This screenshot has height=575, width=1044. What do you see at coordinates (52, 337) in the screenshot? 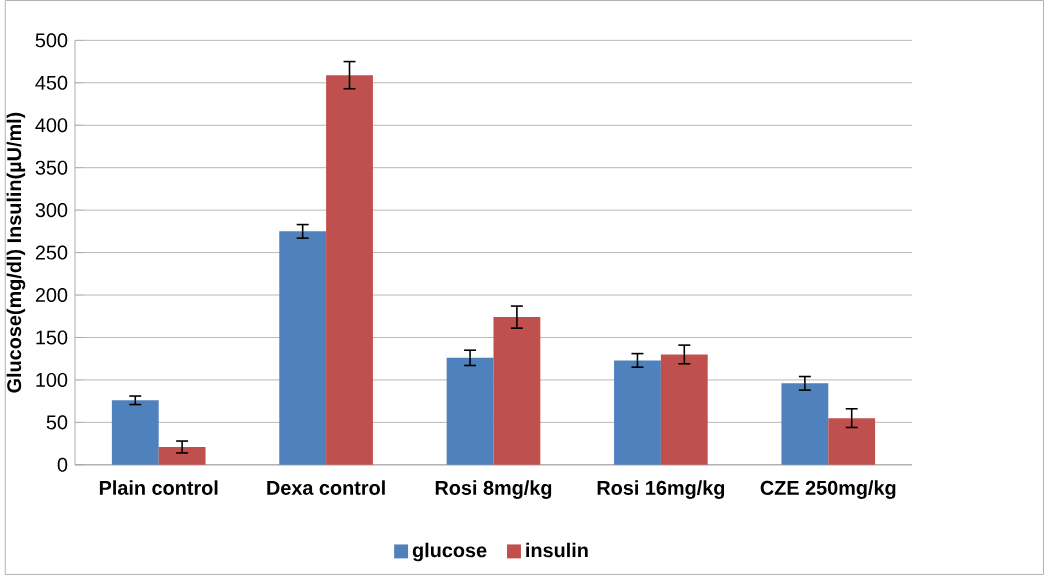
I see `y-tick-label: 150` at bounding box center [52, 337].